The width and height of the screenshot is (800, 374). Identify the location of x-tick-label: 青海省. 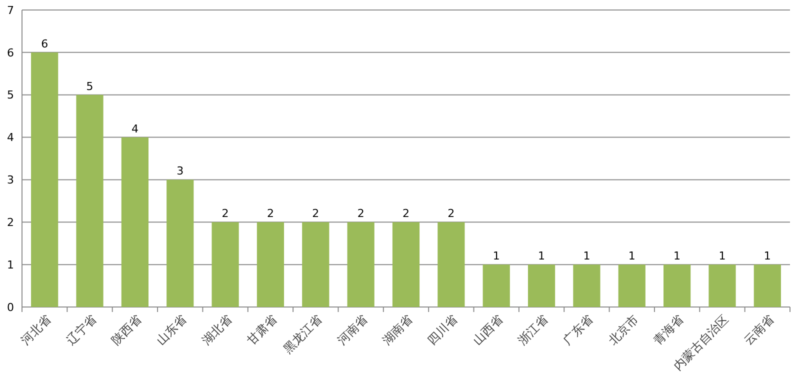
(668, 330).